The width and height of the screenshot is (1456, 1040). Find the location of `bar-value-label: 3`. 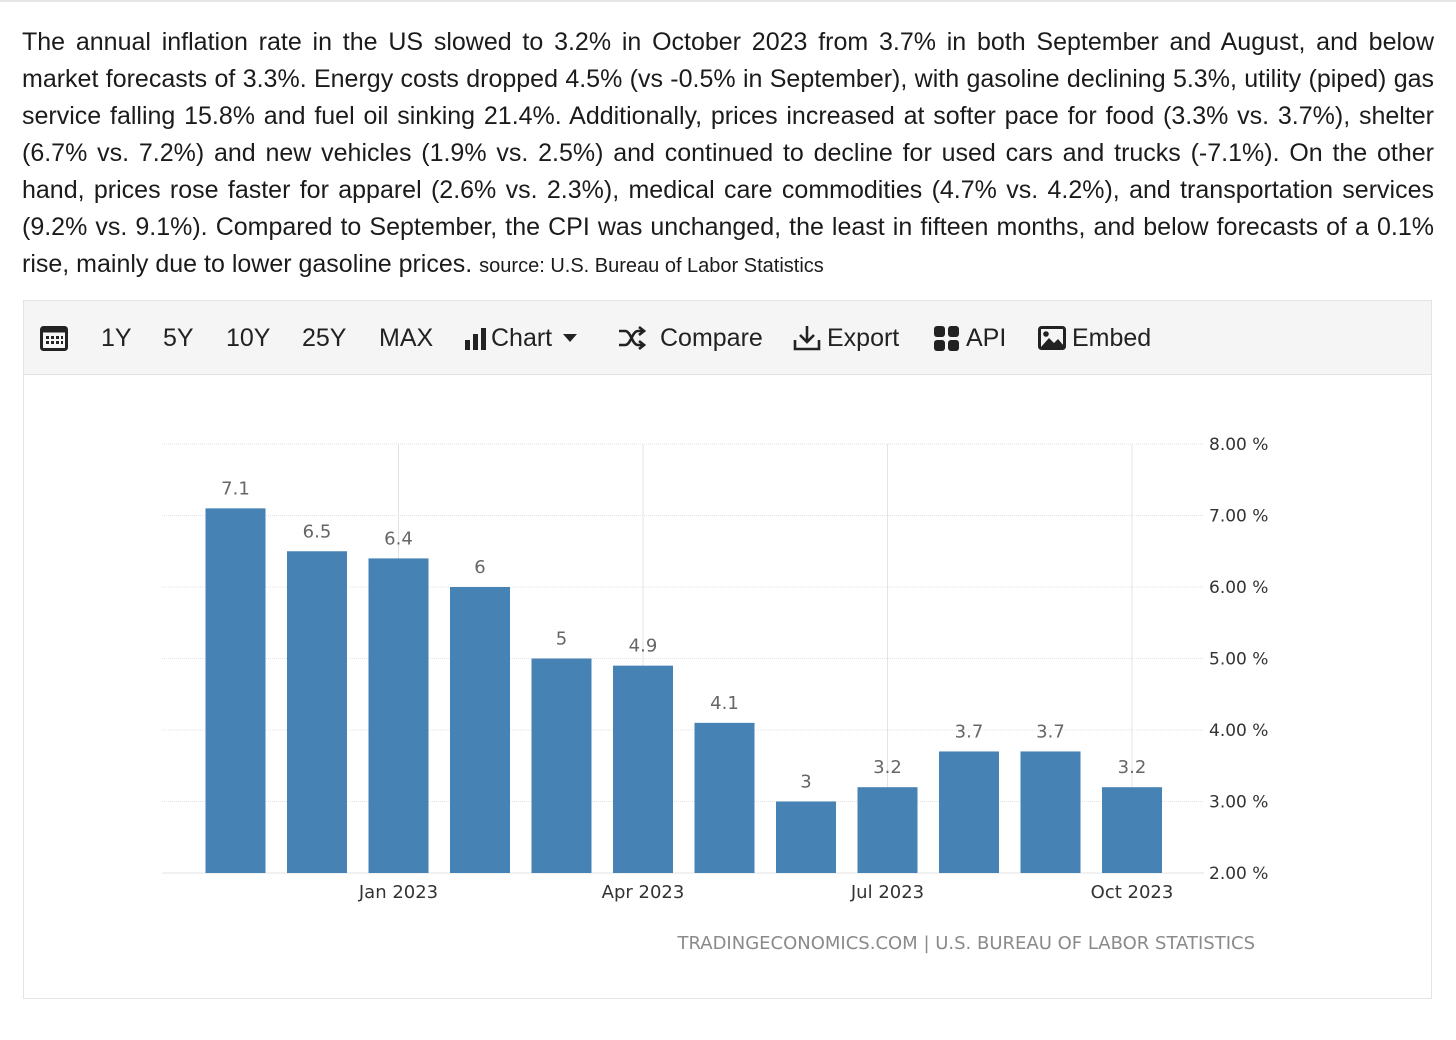

bar-value-label: 3 is located at coordinates (805, 782).